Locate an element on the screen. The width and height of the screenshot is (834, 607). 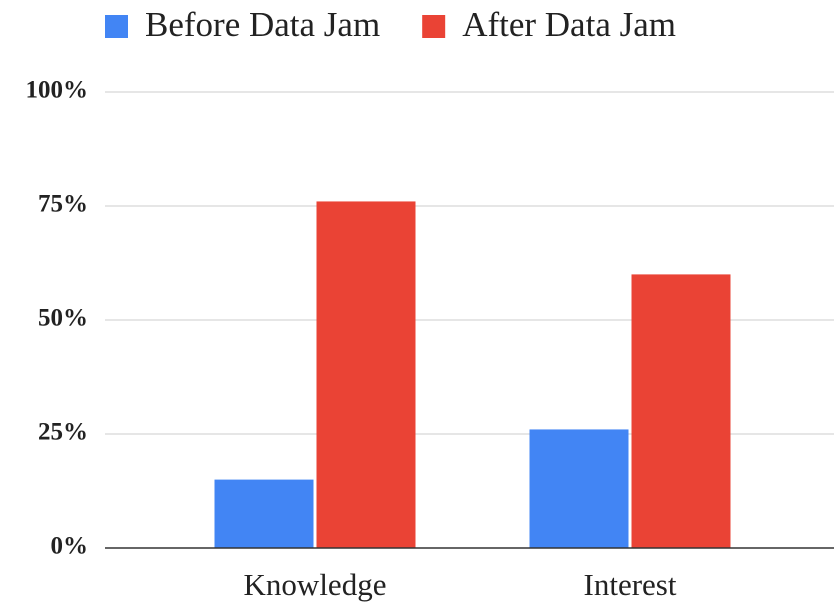
y-tick-label: 75% is located at coordinates (63, 204).